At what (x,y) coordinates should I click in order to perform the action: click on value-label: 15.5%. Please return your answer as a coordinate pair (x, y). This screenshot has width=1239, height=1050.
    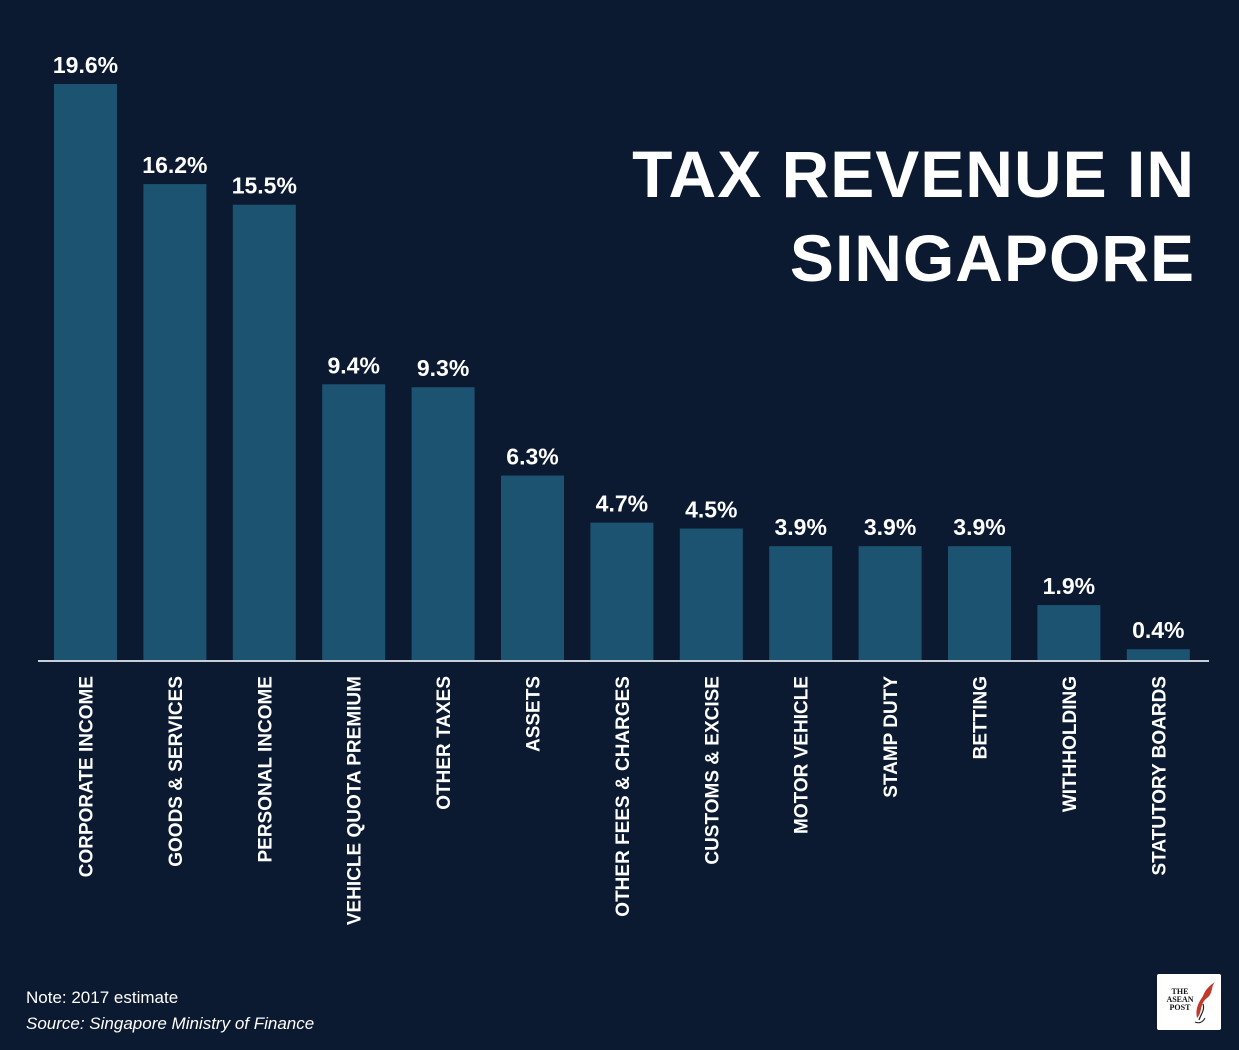
    Looking at the image, I should click on (264, 186).